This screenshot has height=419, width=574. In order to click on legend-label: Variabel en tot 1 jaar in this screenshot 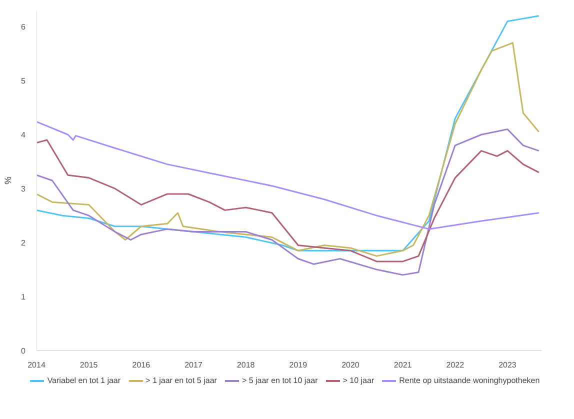, I will do `click(83, 380)`.